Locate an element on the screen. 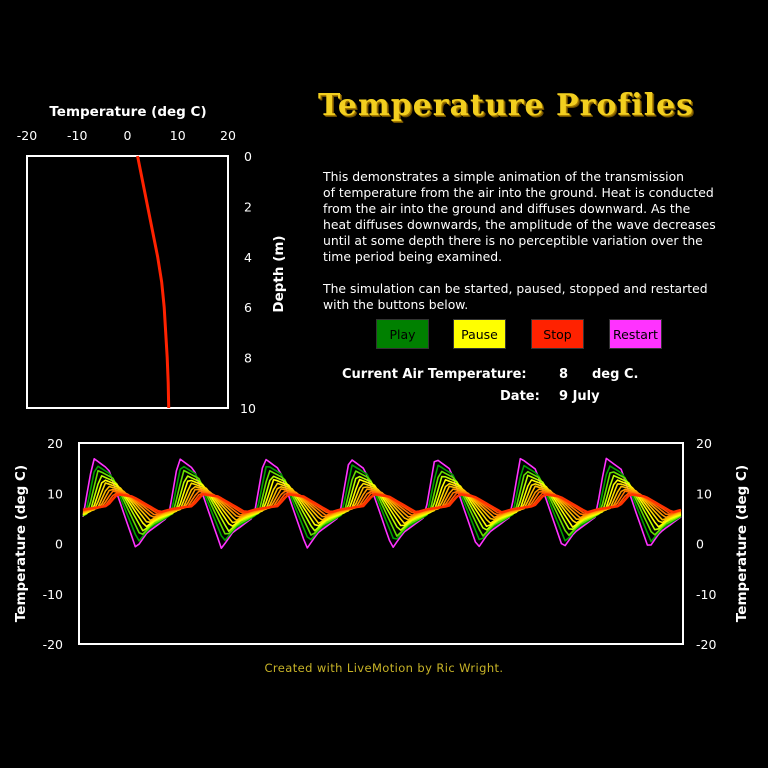 Image resolution: width=768 pixels, height=768 pixels. y-tick-label: 0 is located at coordinates (248, 156).